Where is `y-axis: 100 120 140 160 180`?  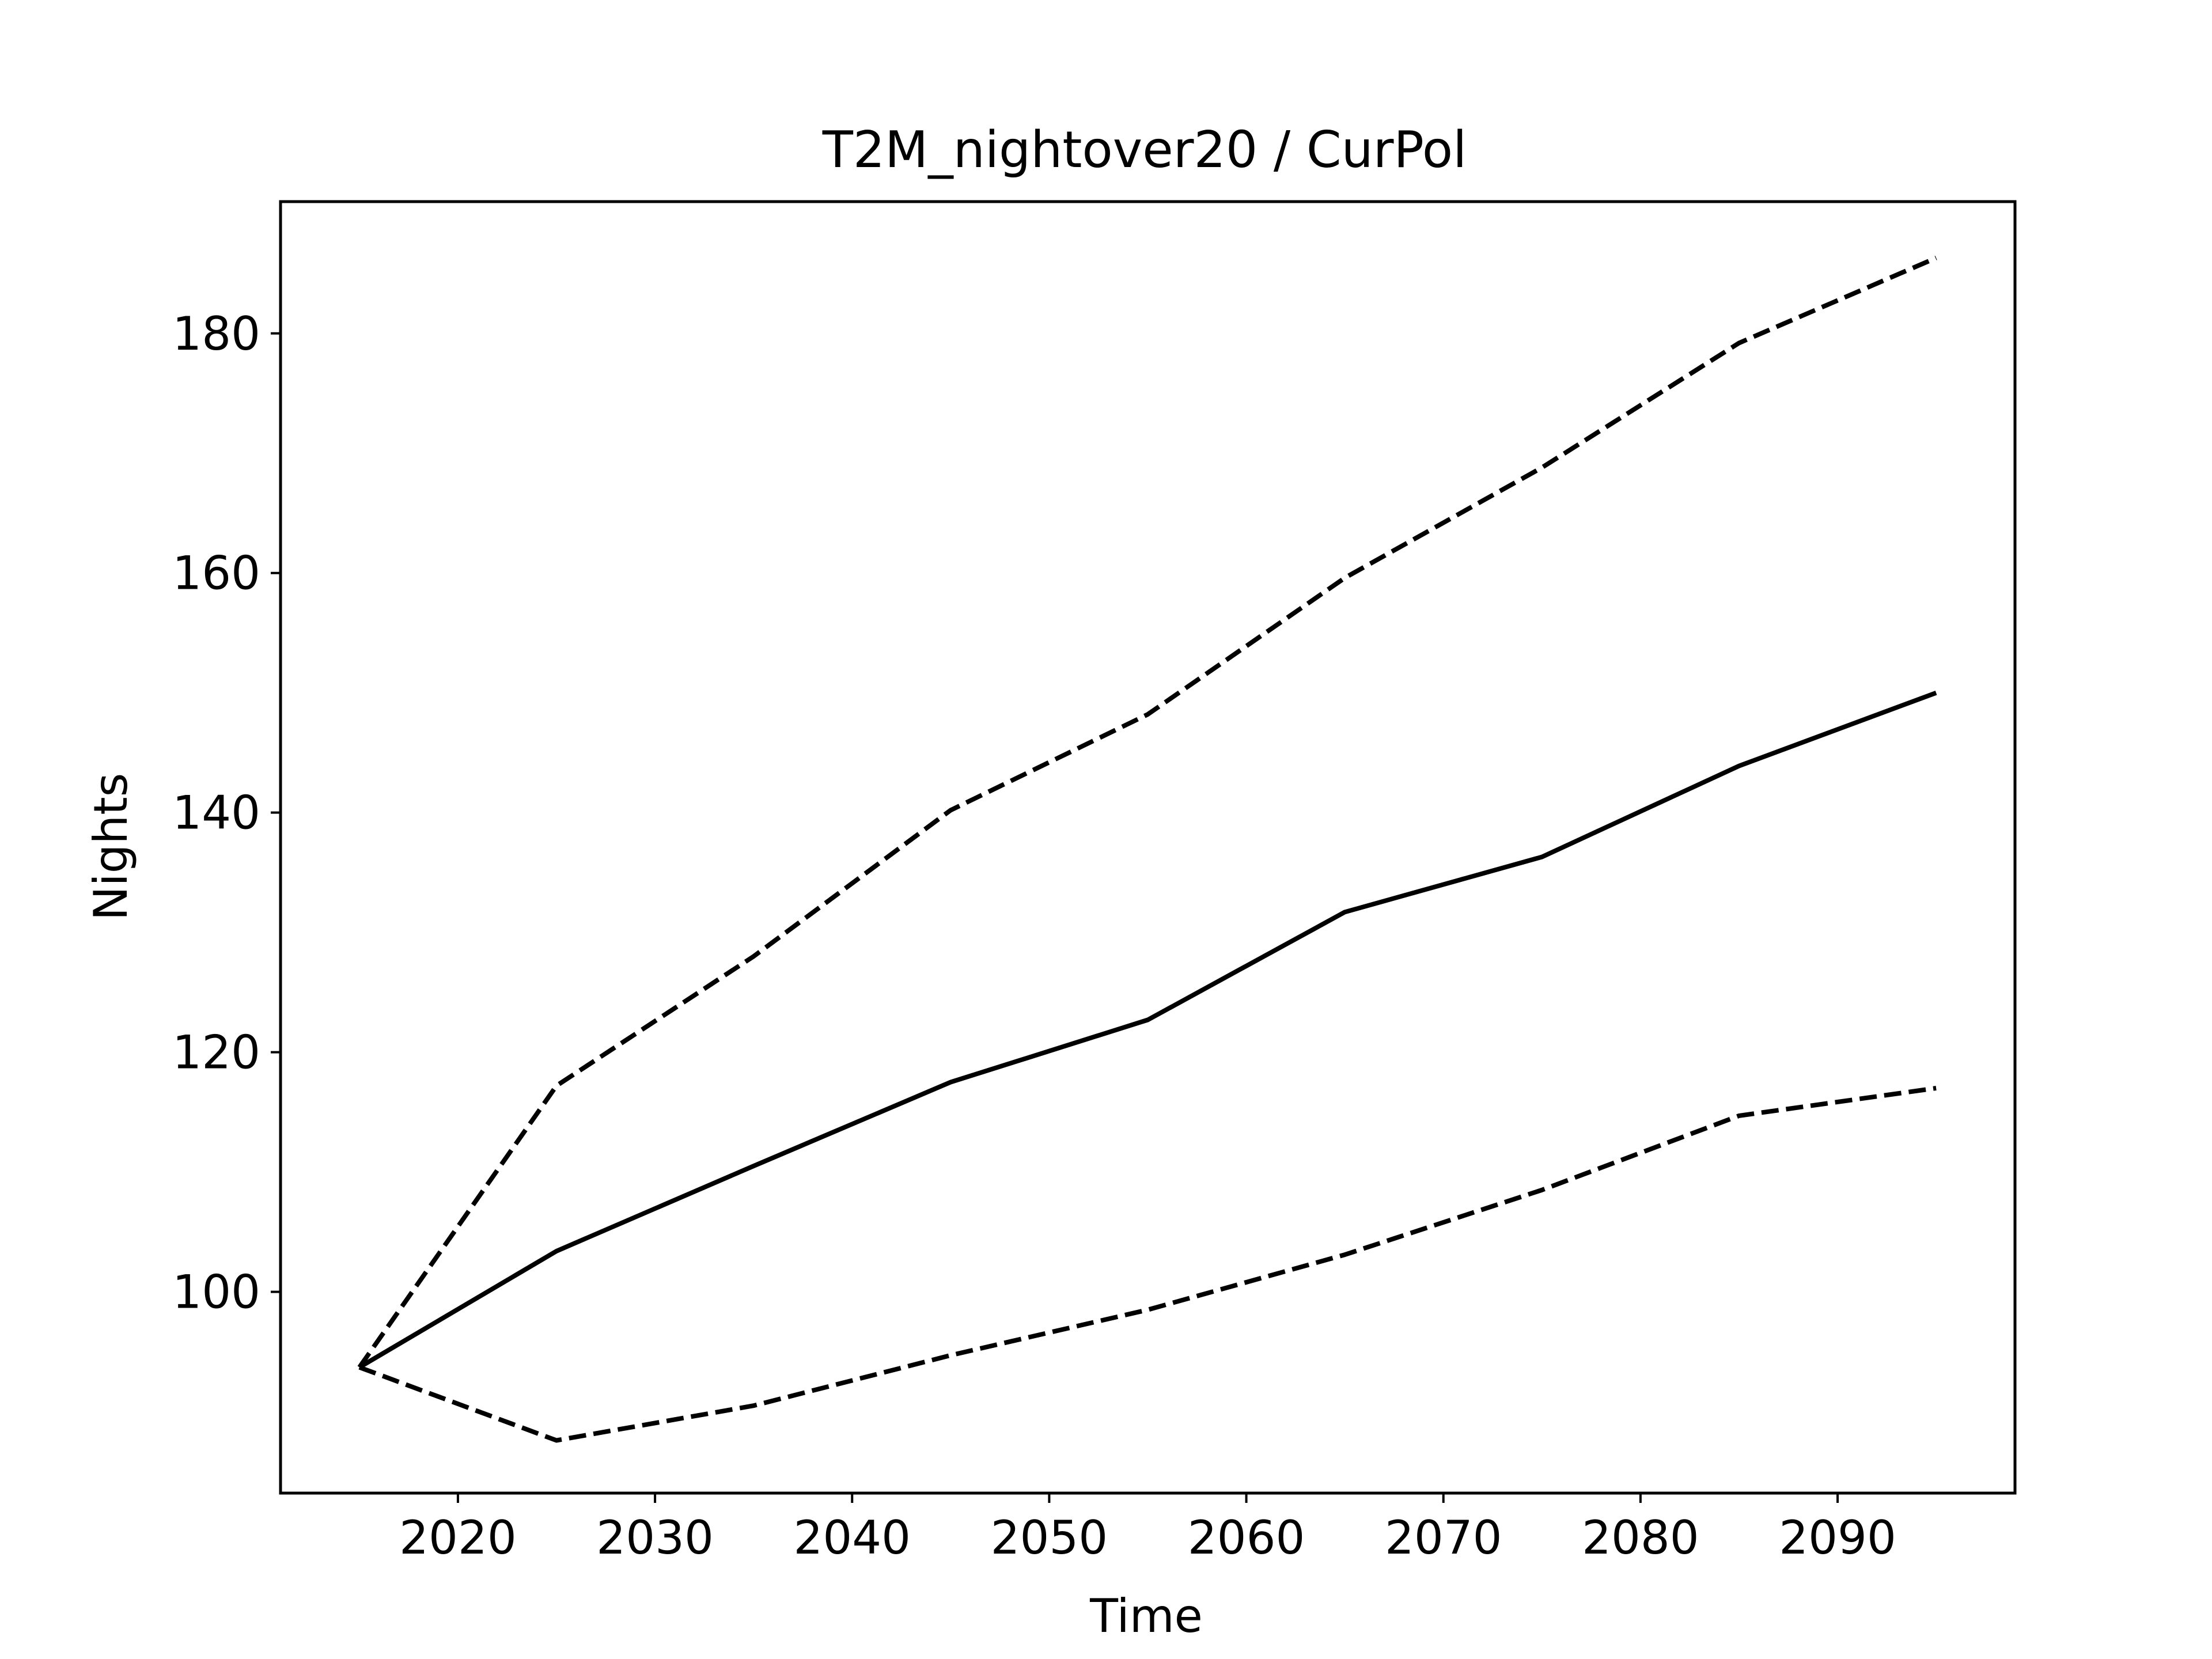 y-axis: 100 120 140 160 180 is located at coordinates (226, 813).